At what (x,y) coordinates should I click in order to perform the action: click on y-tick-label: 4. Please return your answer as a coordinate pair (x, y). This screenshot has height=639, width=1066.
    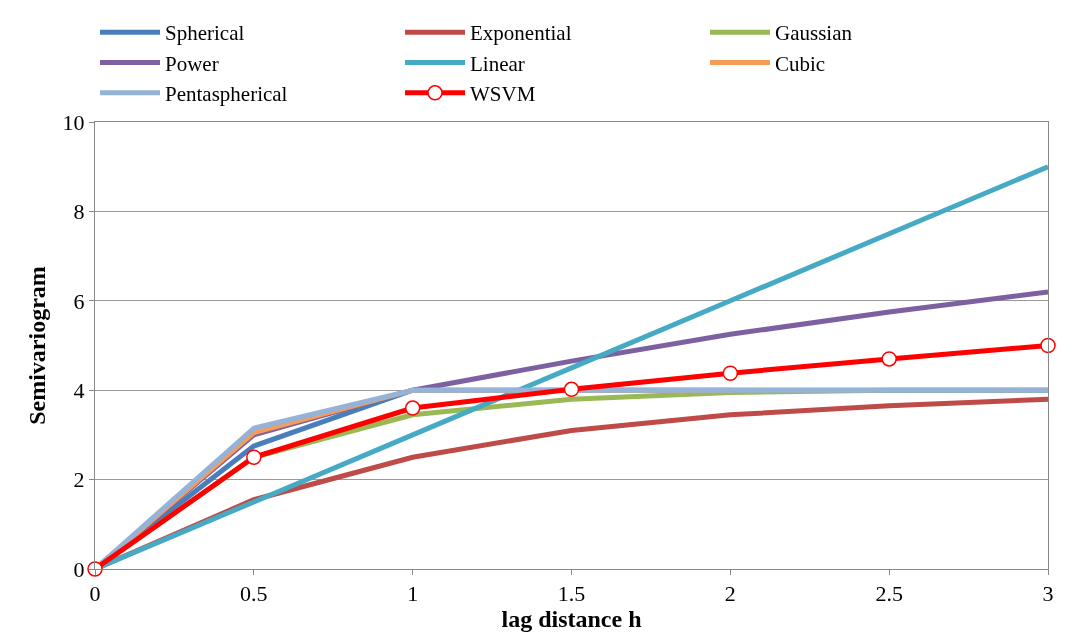
    Looking at the image, I should click on (79, 390).